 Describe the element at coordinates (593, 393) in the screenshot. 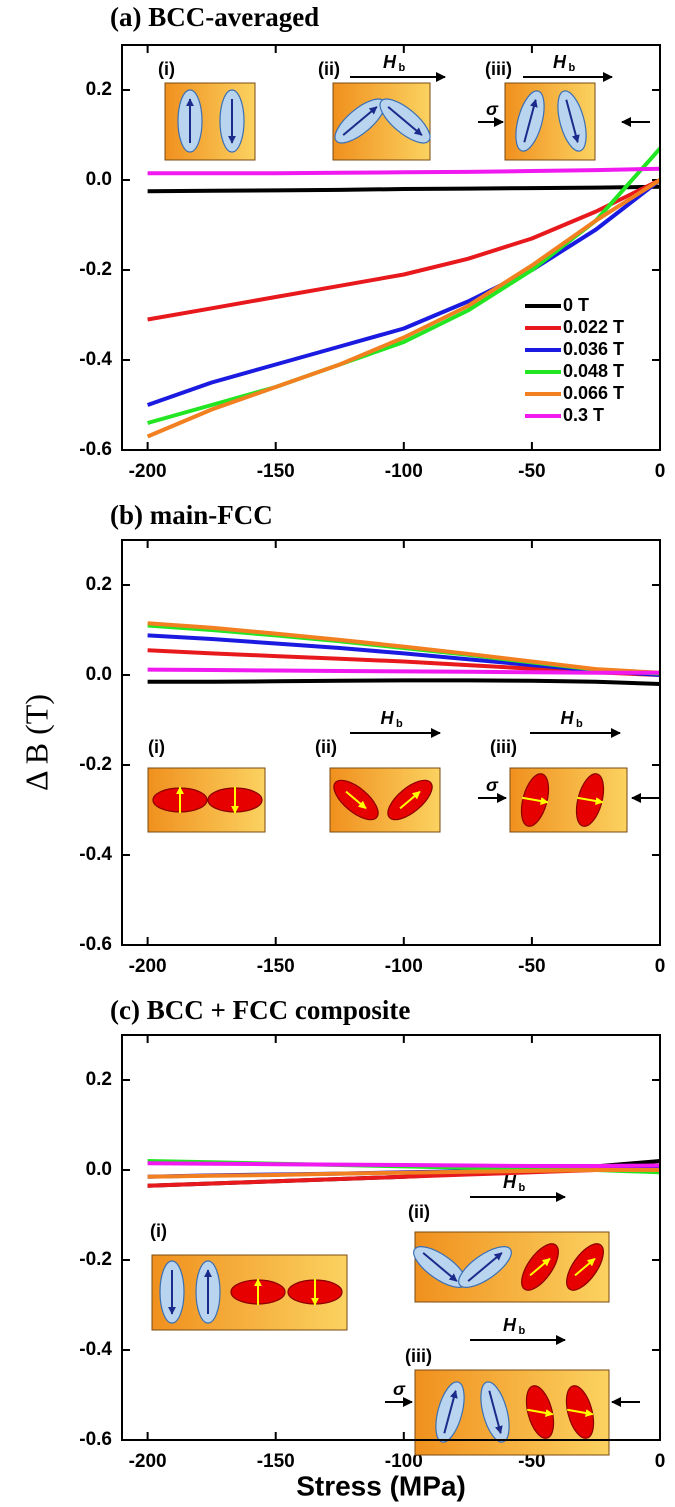

I see `legend-label: 0.066 T` at that location.